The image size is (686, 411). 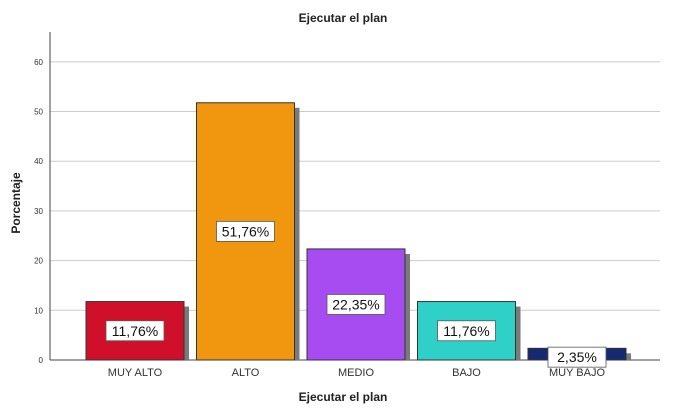 I want to click on y-tick-label: 40, so click(x=38, y=161).